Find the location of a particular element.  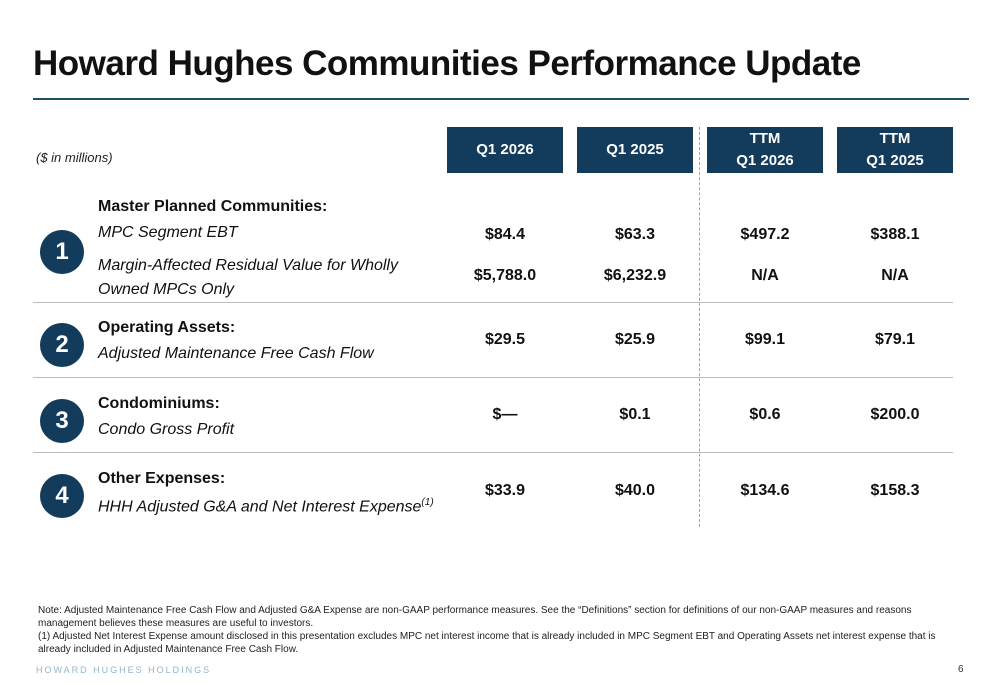

section-heading: Other Expenses: is located at coordinates (162, 478).